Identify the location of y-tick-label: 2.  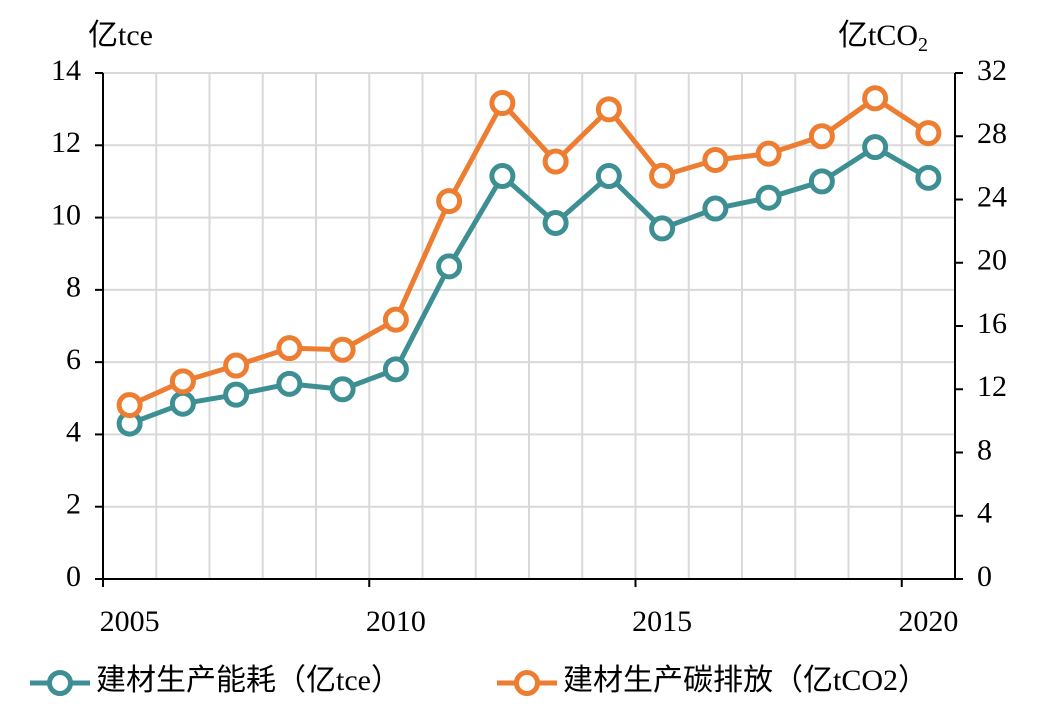
(73, 504).